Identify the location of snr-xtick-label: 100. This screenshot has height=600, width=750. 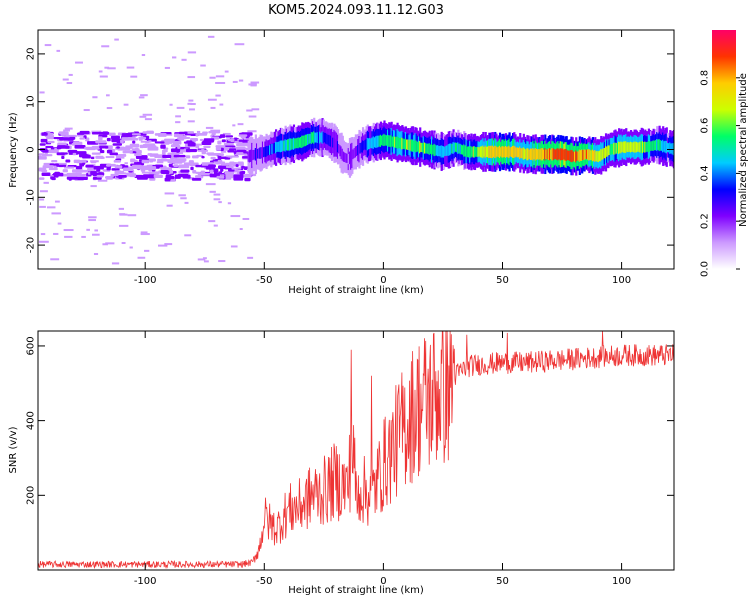
(621, 581).